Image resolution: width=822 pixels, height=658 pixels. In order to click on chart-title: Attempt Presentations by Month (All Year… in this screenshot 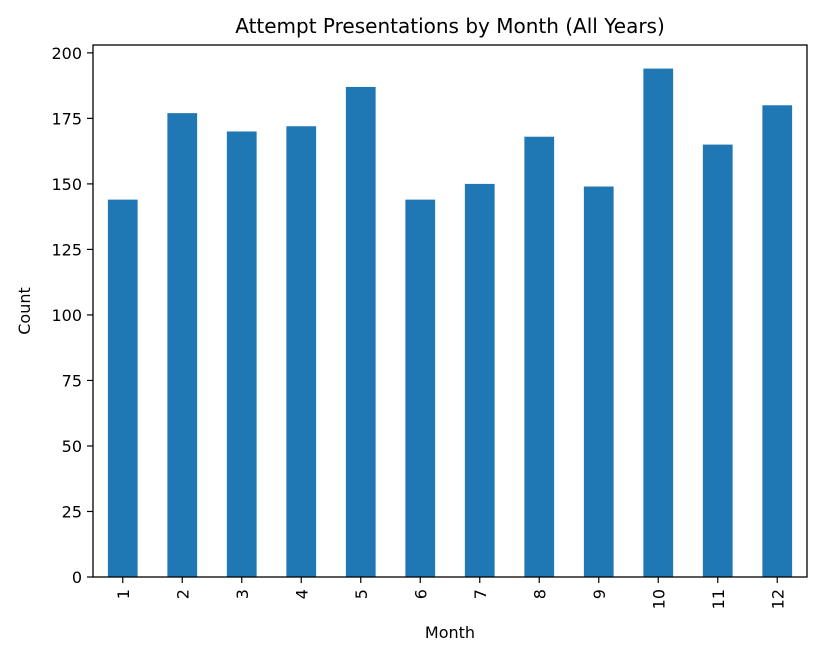, I will do `click(450, 26)`.